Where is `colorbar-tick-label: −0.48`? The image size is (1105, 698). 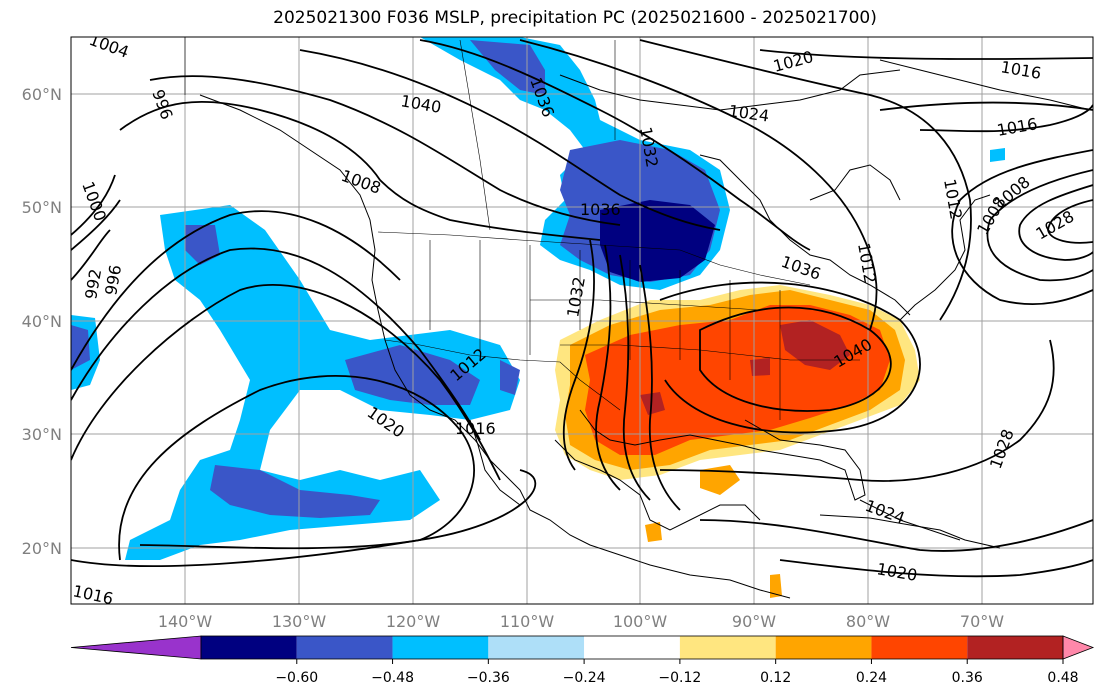
colorbar-tick-label: −0.48 is located at coordinates (392, 678).